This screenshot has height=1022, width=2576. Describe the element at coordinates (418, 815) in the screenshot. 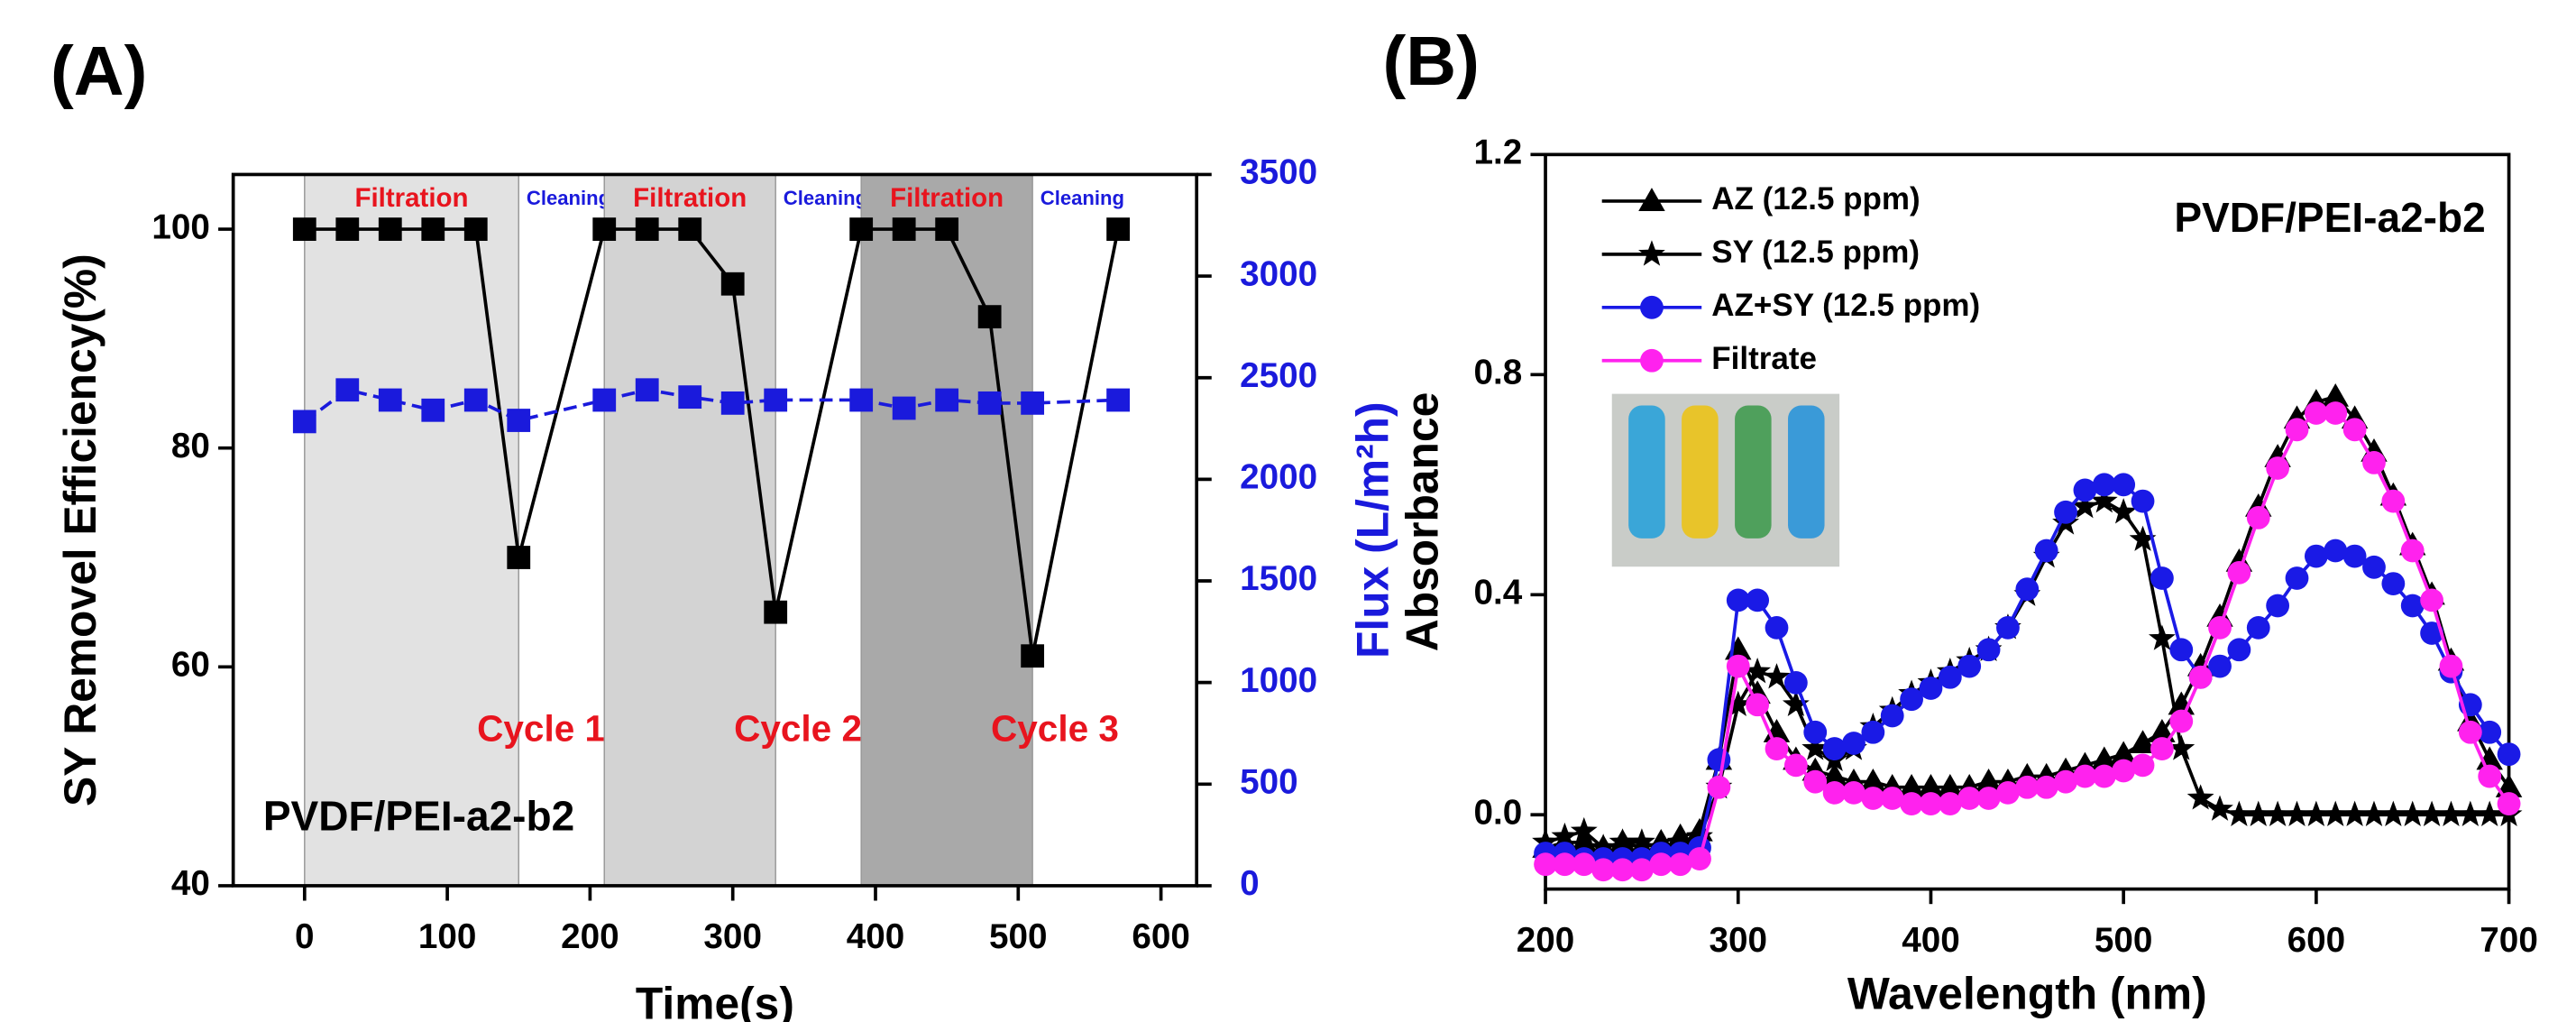

I see `annotation: PVDF/PEI-a2-b2` at that location.